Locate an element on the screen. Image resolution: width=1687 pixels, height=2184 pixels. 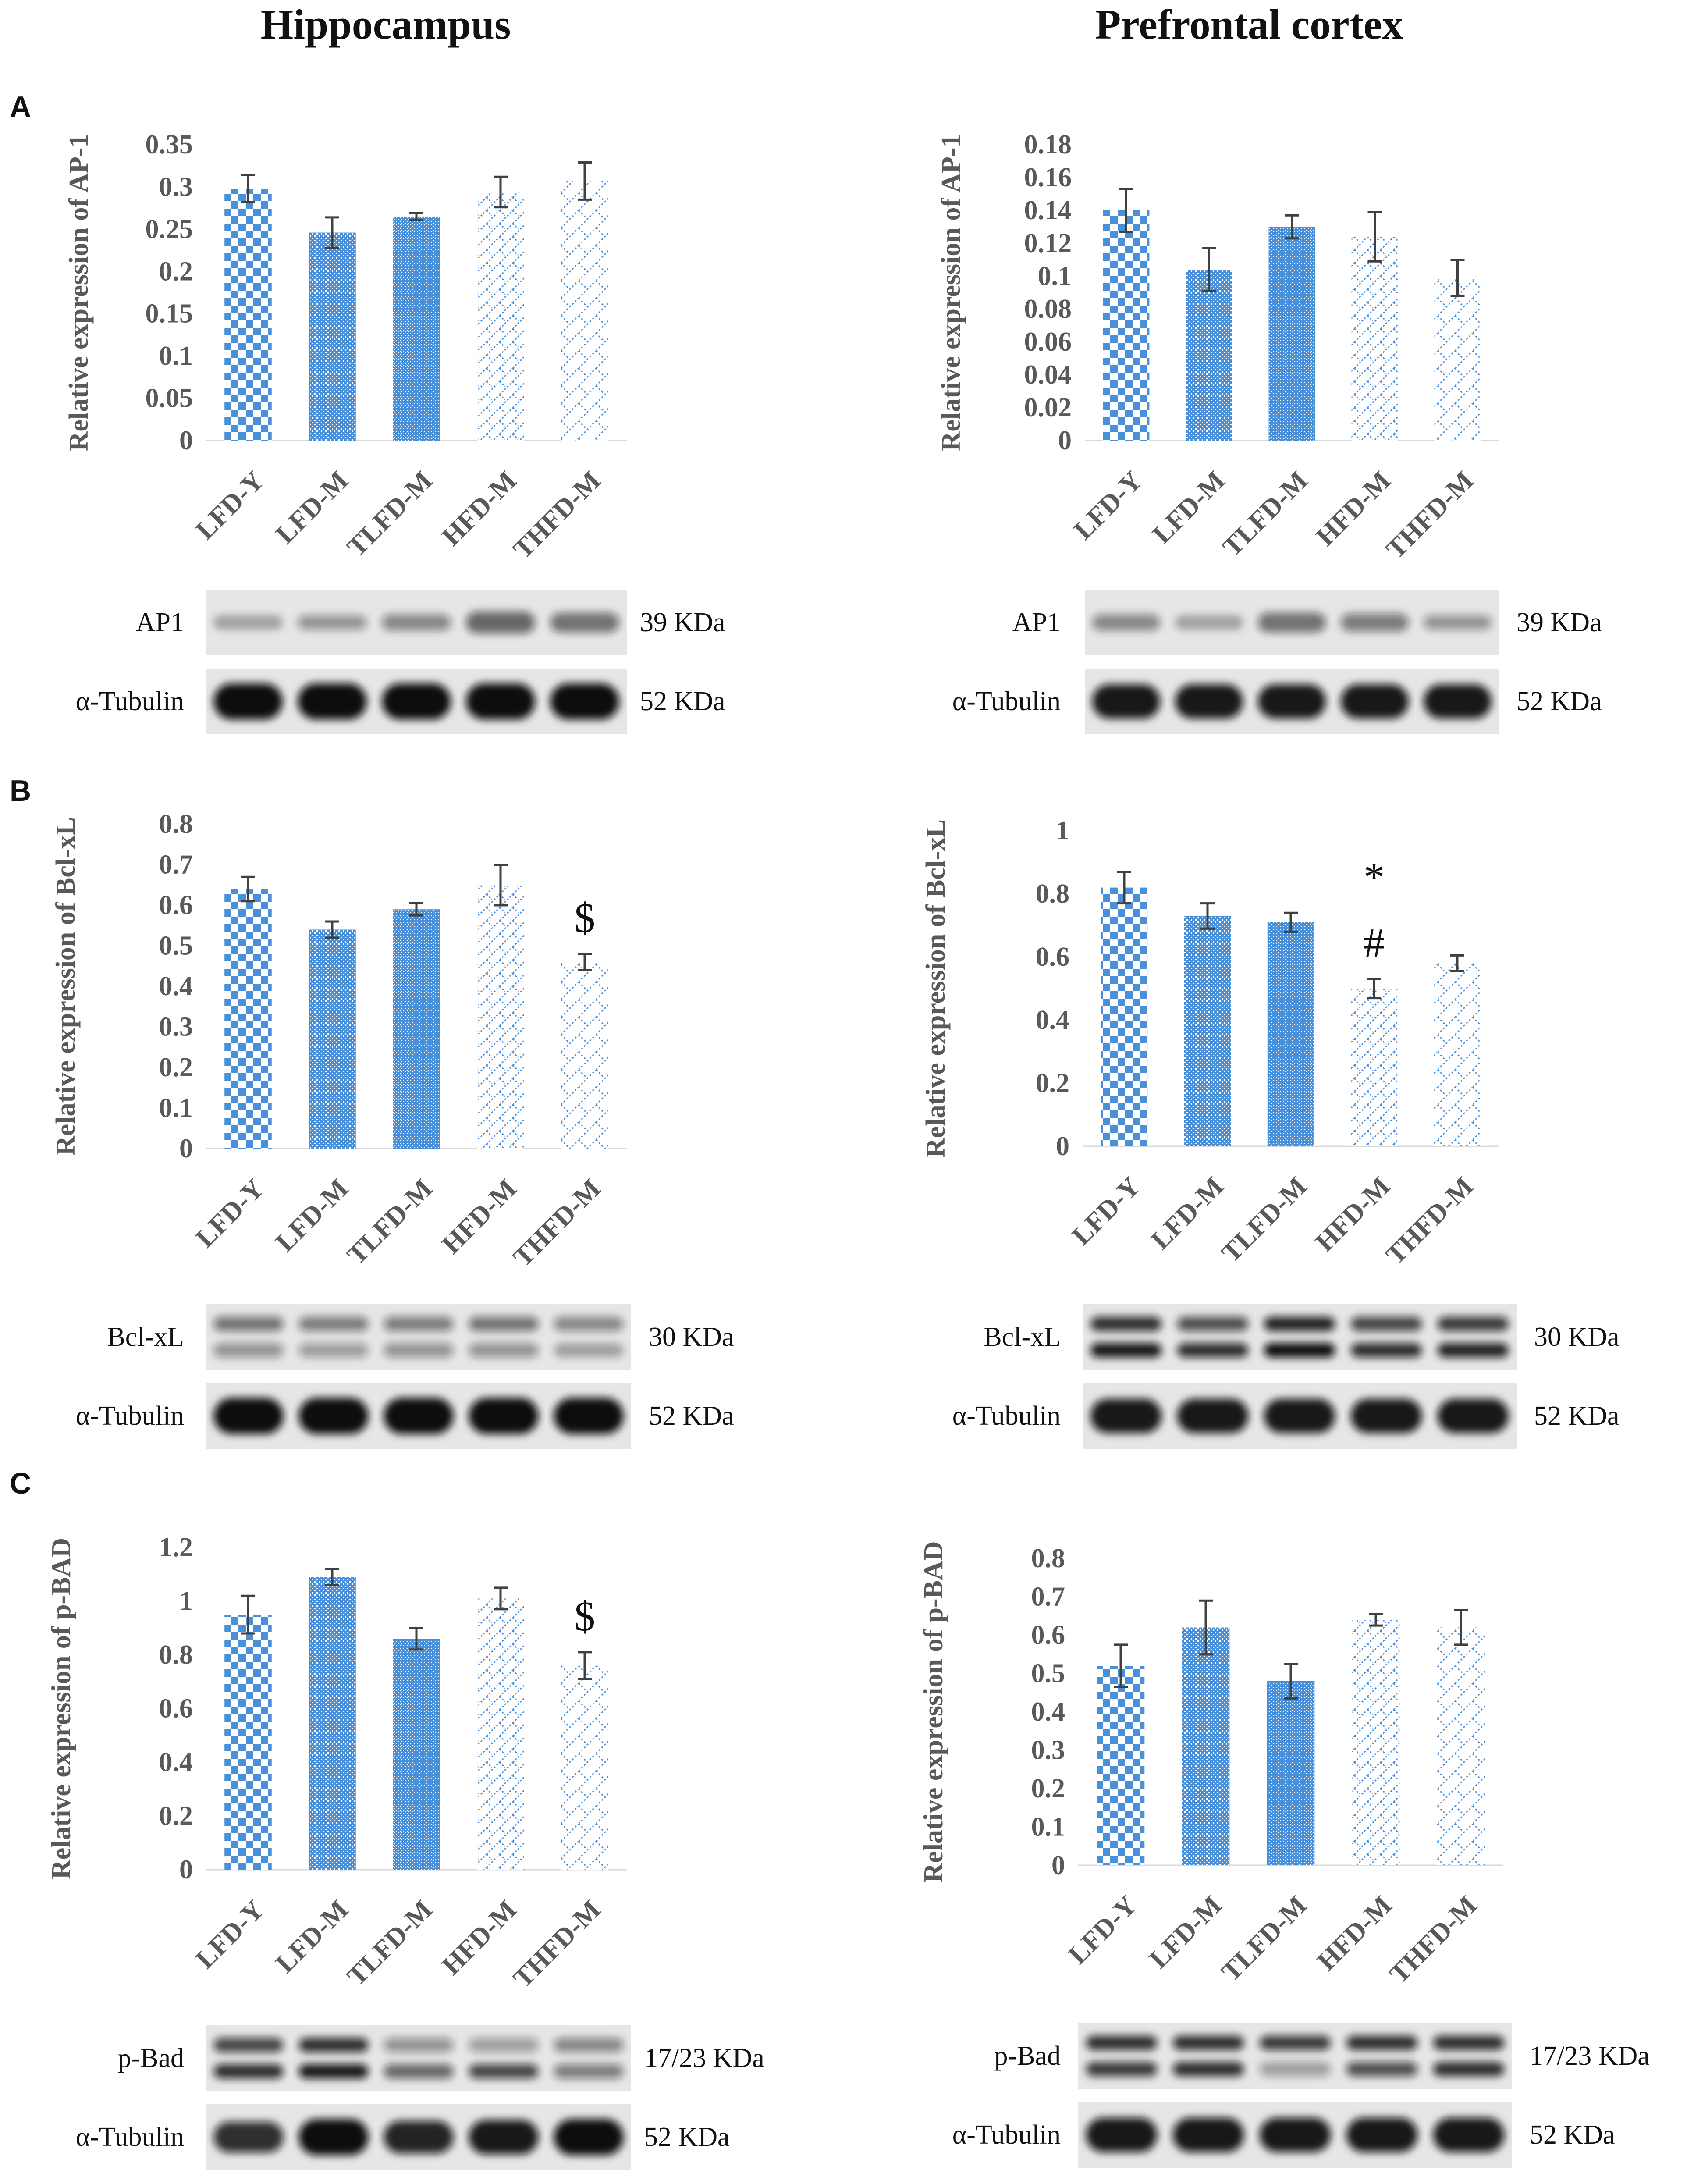
y-tick-label: 1.2 is located at coordinates (176, 1547).